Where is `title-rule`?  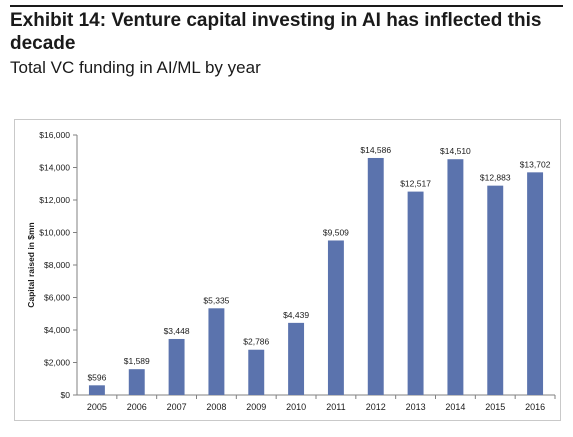 title-rule is located at coordinates (286, 6).